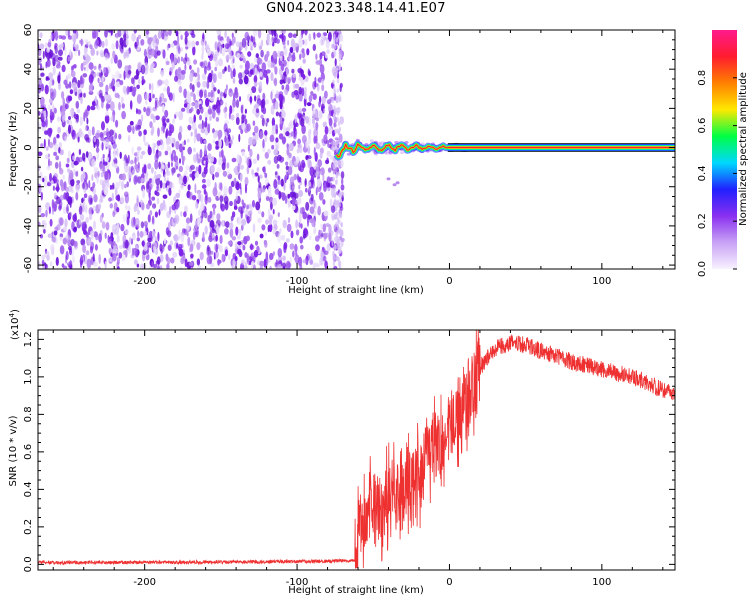 The image size is (750, 600). What do you see at coordinates (402, 150) in the screenshot?
I see `transition-tone-layer` at bounding box center [402, 150].